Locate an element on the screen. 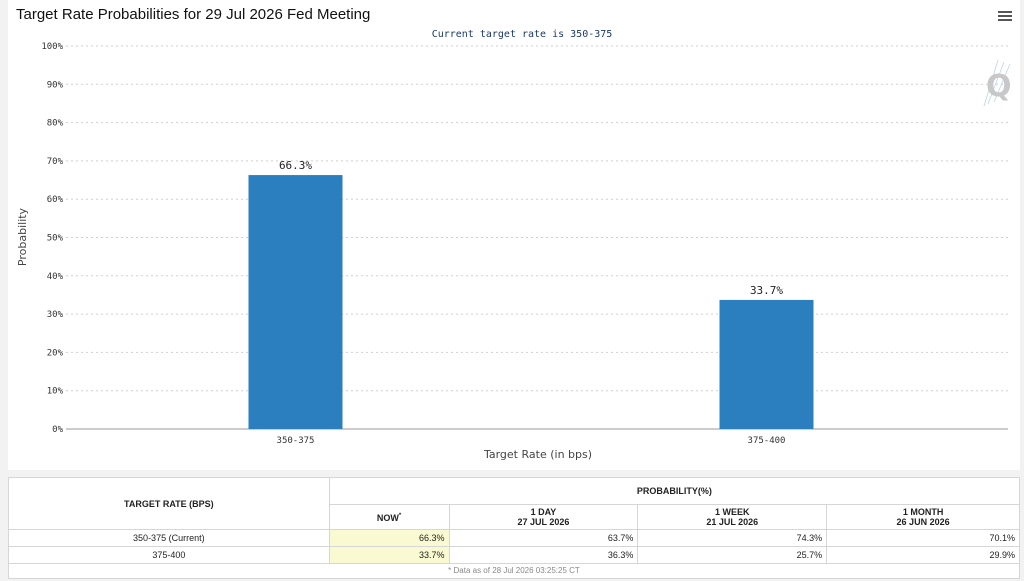  month-cell: 29.9% is located at coordinates (923, 555).